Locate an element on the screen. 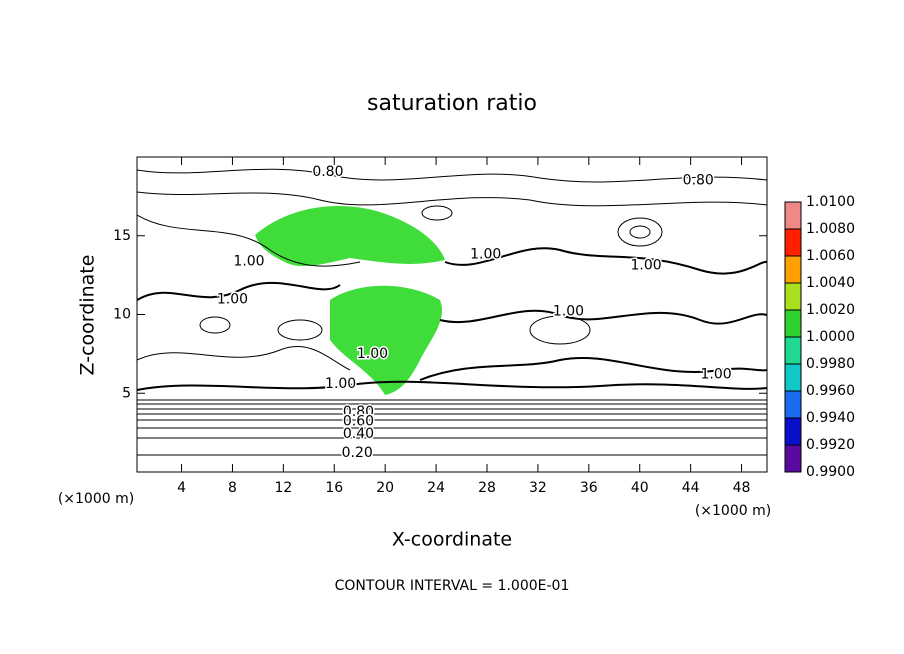 This screenshot has width=904, height=654. x-tick-label: 24 is located at coordinates (436, 488).